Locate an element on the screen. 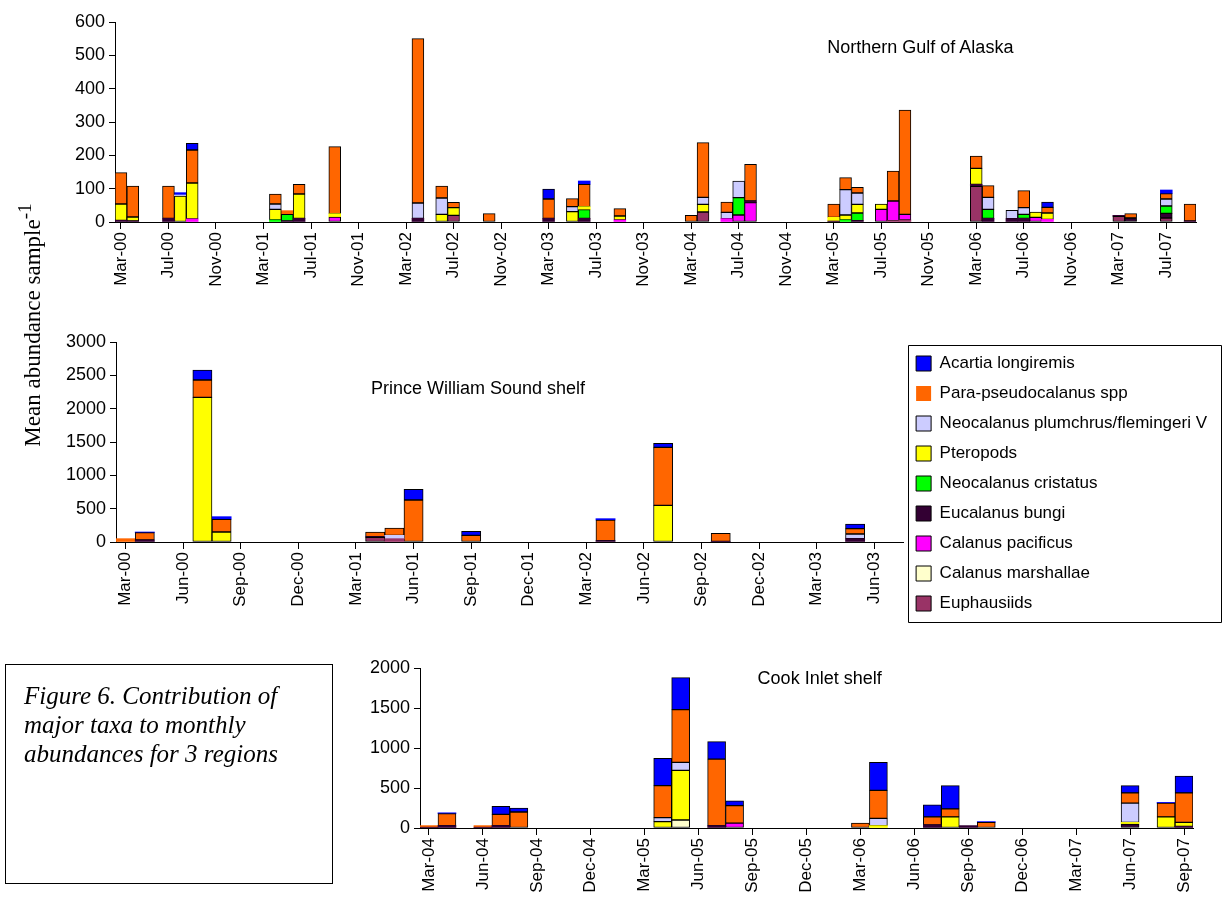 The width and height of the screenshot is (1225, 913). x-tick-label: Jul-00 is located at coordinates (168, 255).